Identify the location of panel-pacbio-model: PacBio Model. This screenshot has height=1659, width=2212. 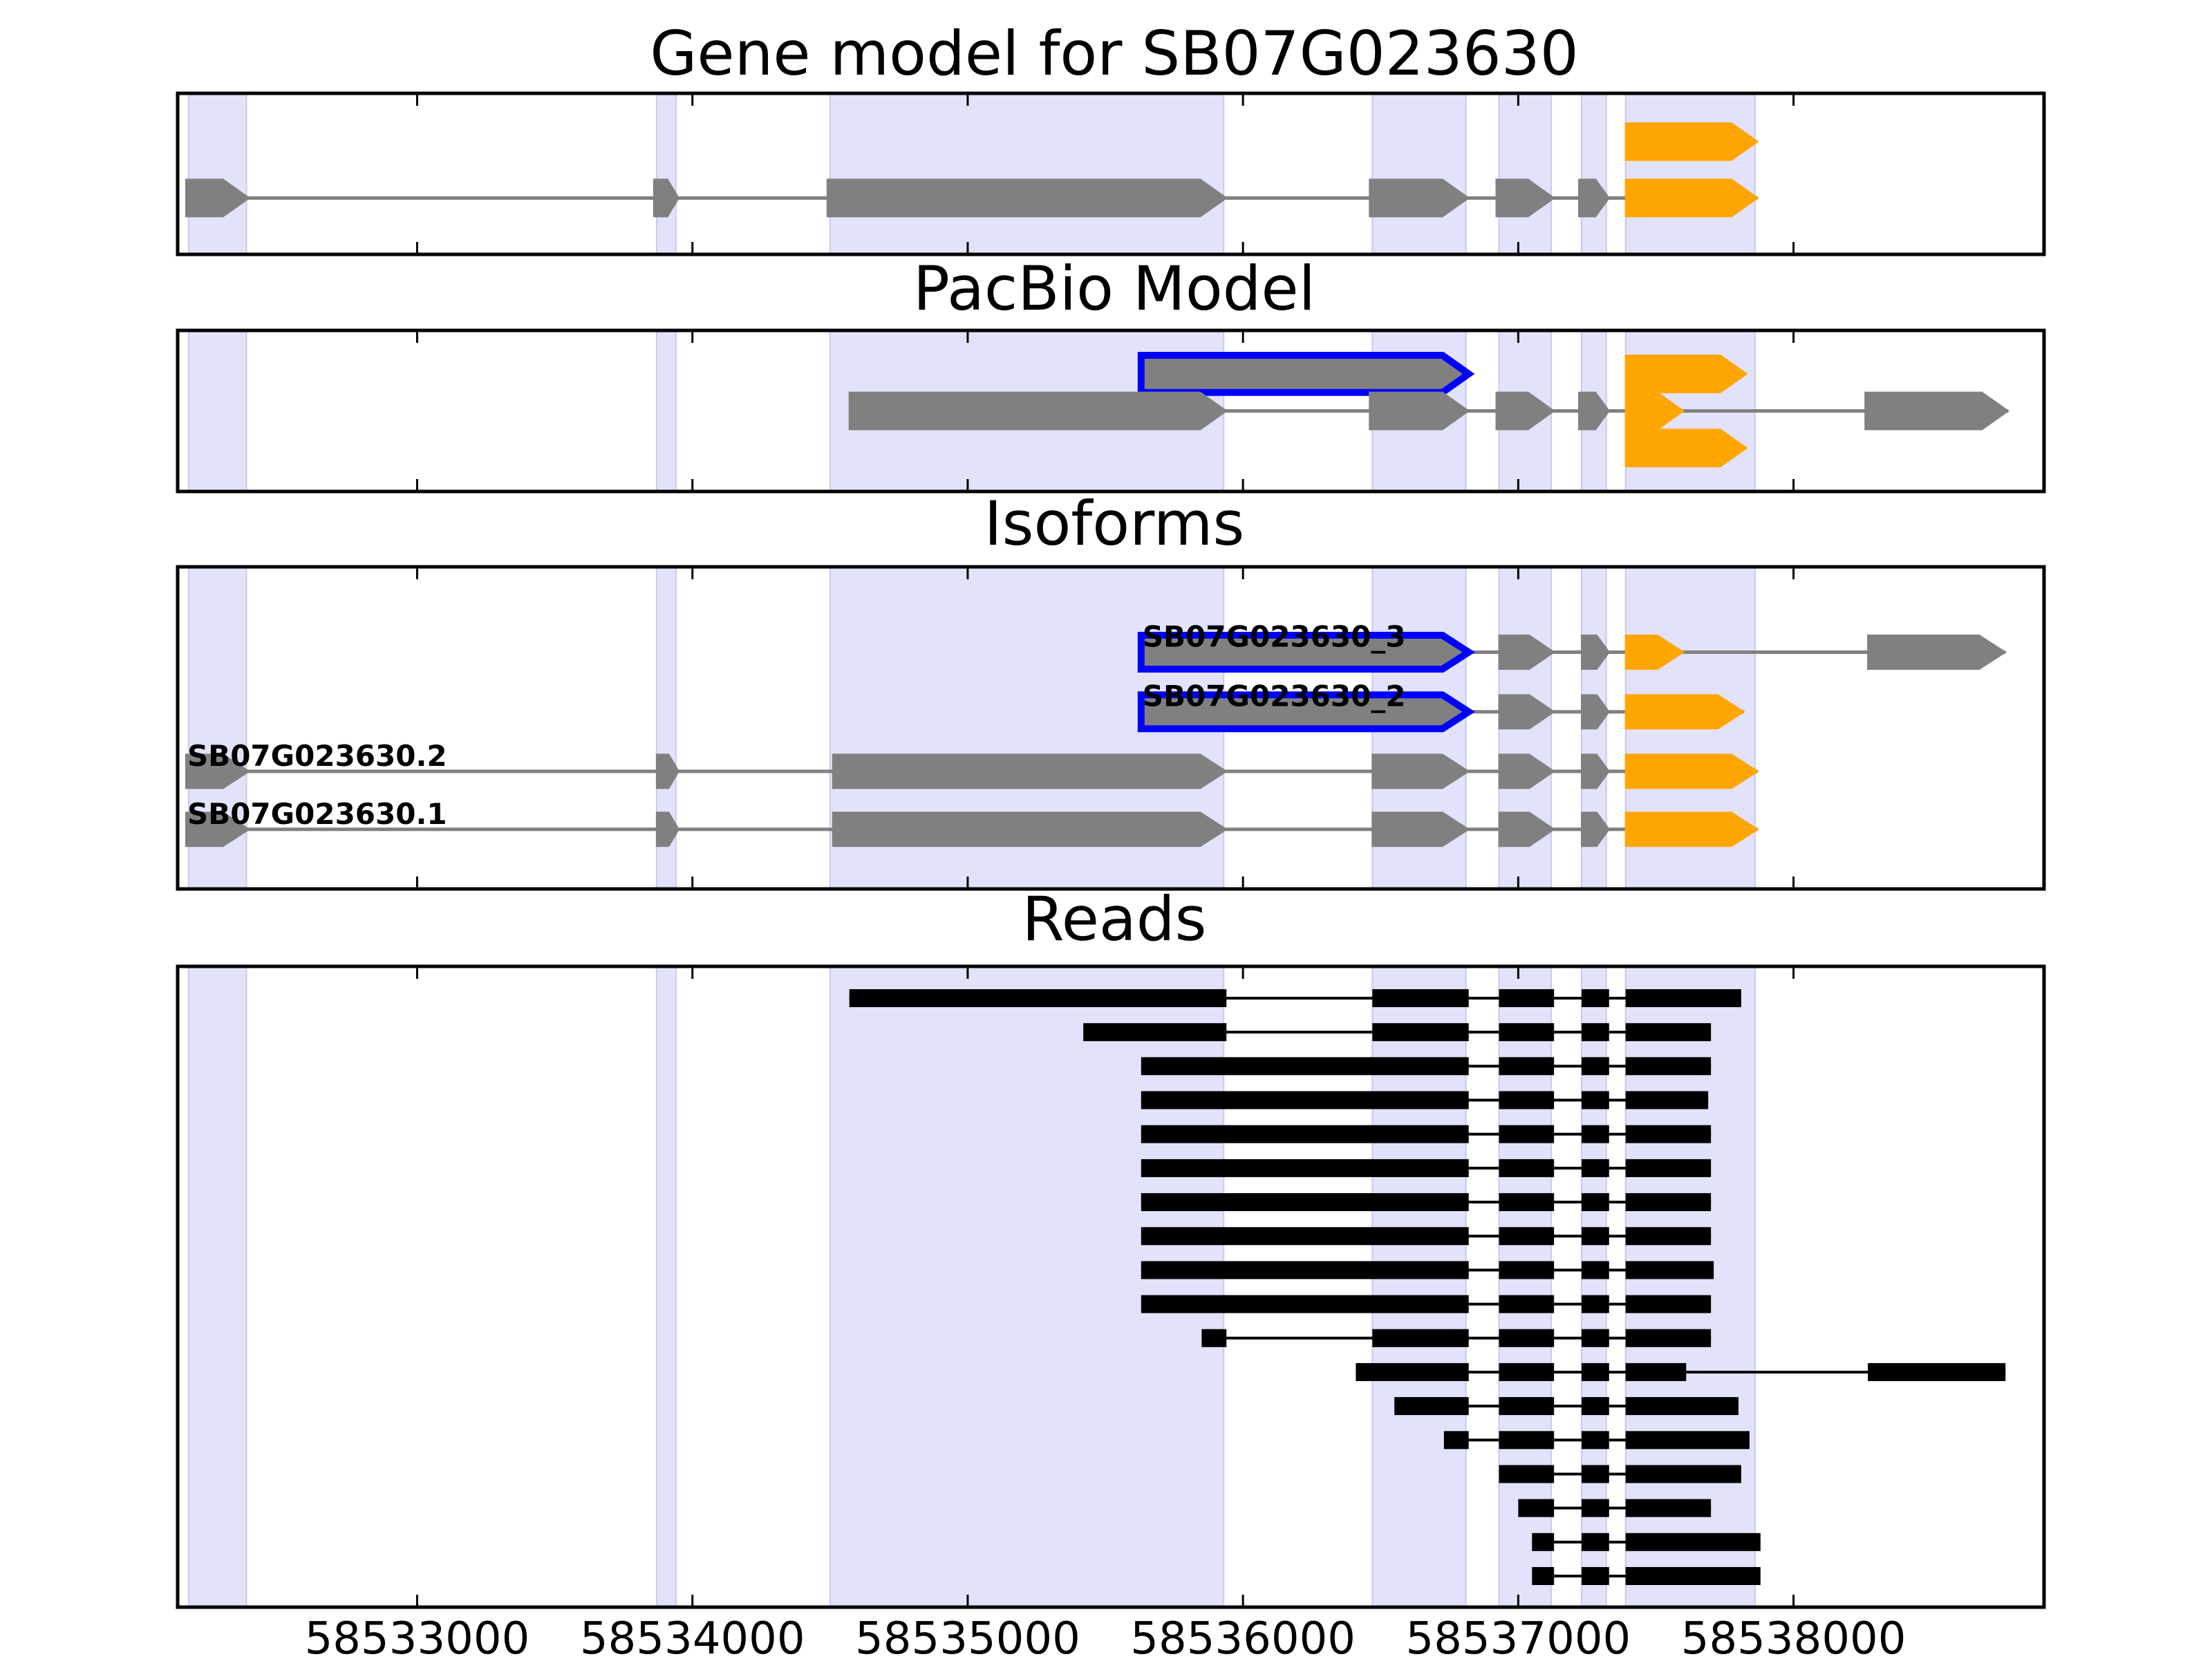
(1111, 373).